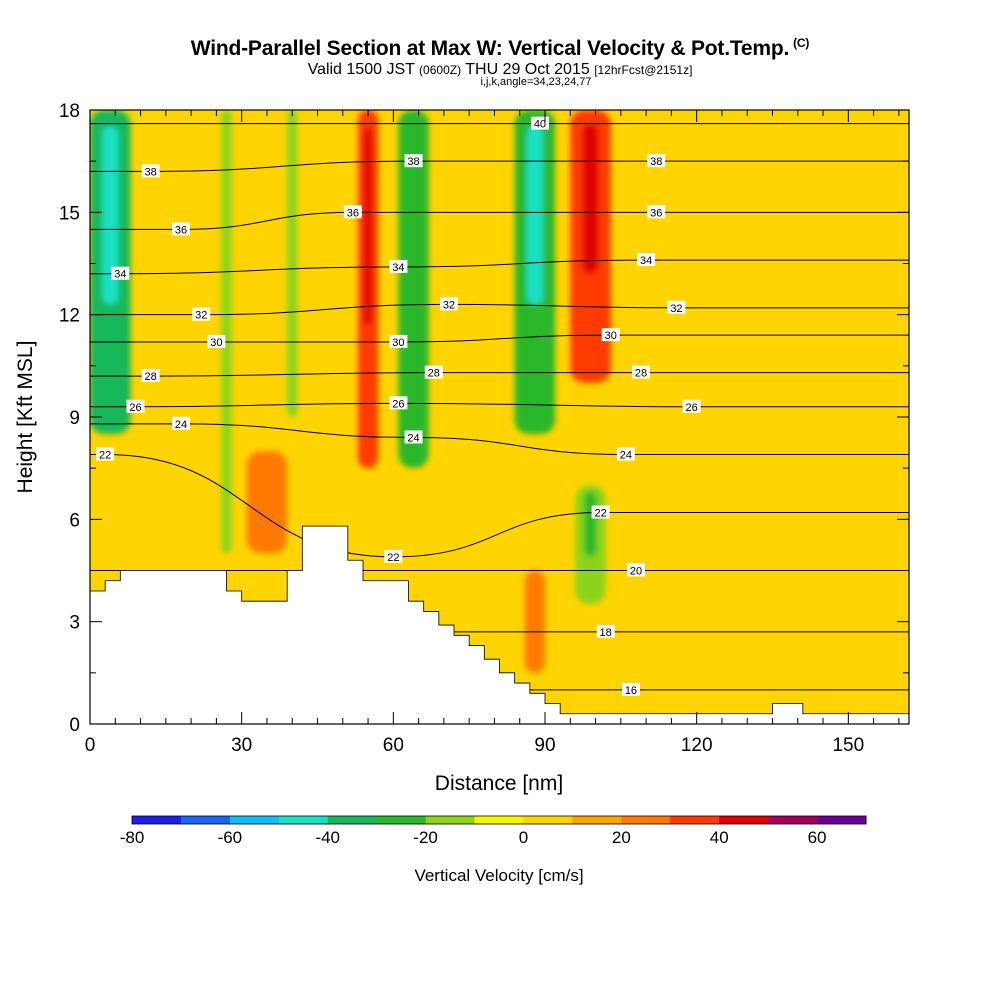 This screenshot has height=1000, width=1000. What do you see at coordinates (646, 260) in the screenshot?
I see `contour-label: 34` at bounding box center [646, 260].